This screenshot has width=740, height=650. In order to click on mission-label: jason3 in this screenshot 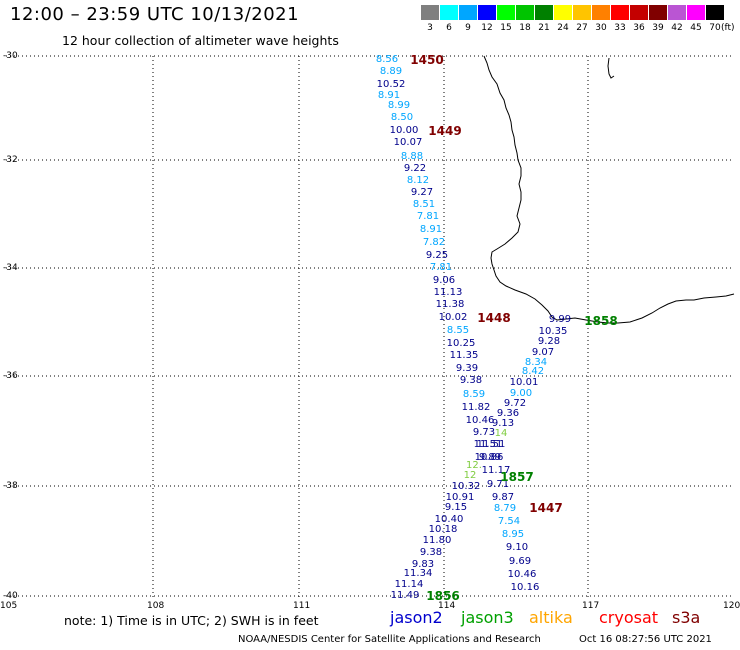, I will do `click(487, 617)`.